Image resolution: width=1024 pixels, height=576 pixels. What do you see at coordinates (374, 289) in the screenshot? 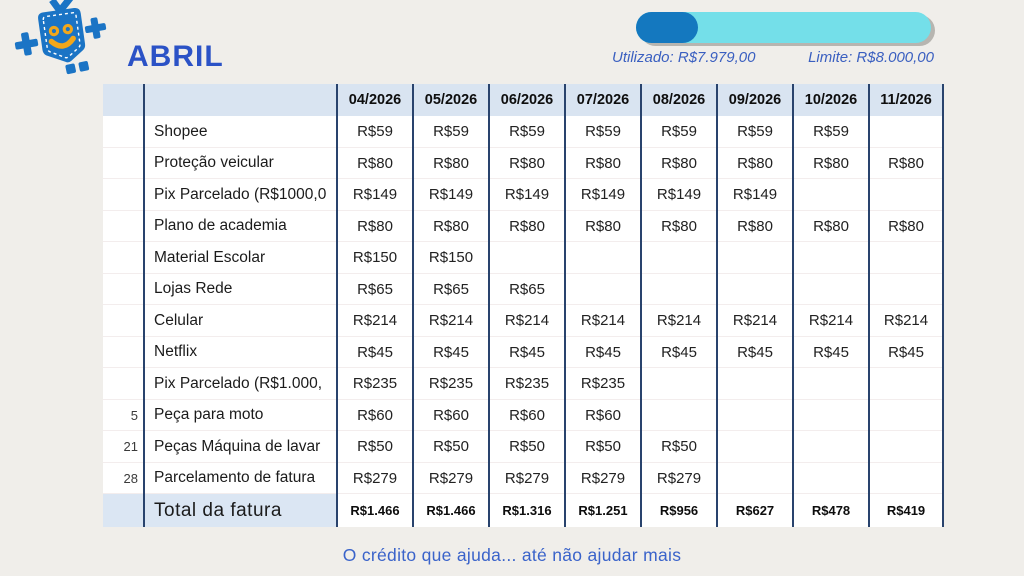
I see `amount-cell: R$65` at bounding box center [374, 289].